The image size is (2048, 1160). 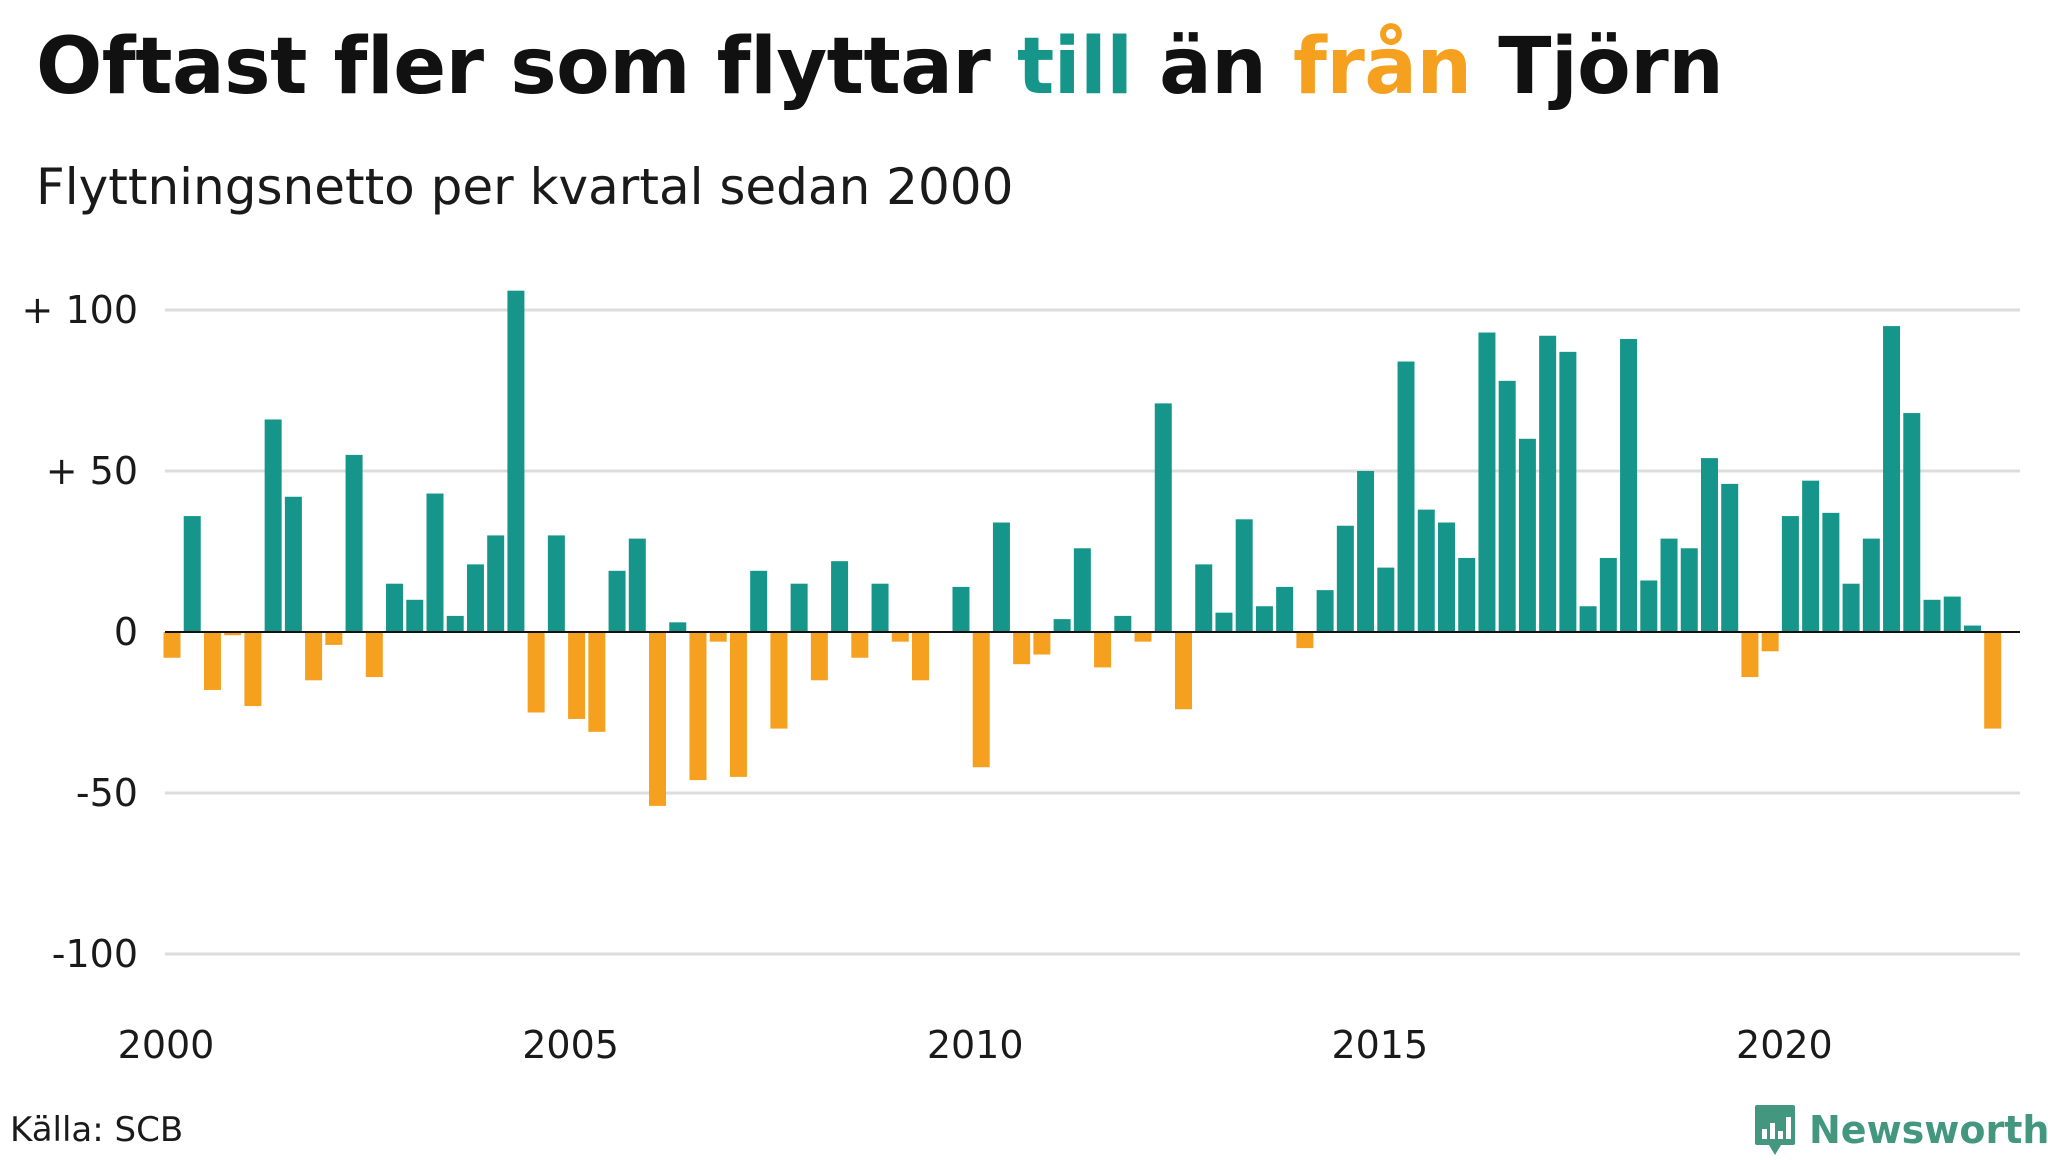 I want to click on title-part-till: till, so click(x=1075, y=67).